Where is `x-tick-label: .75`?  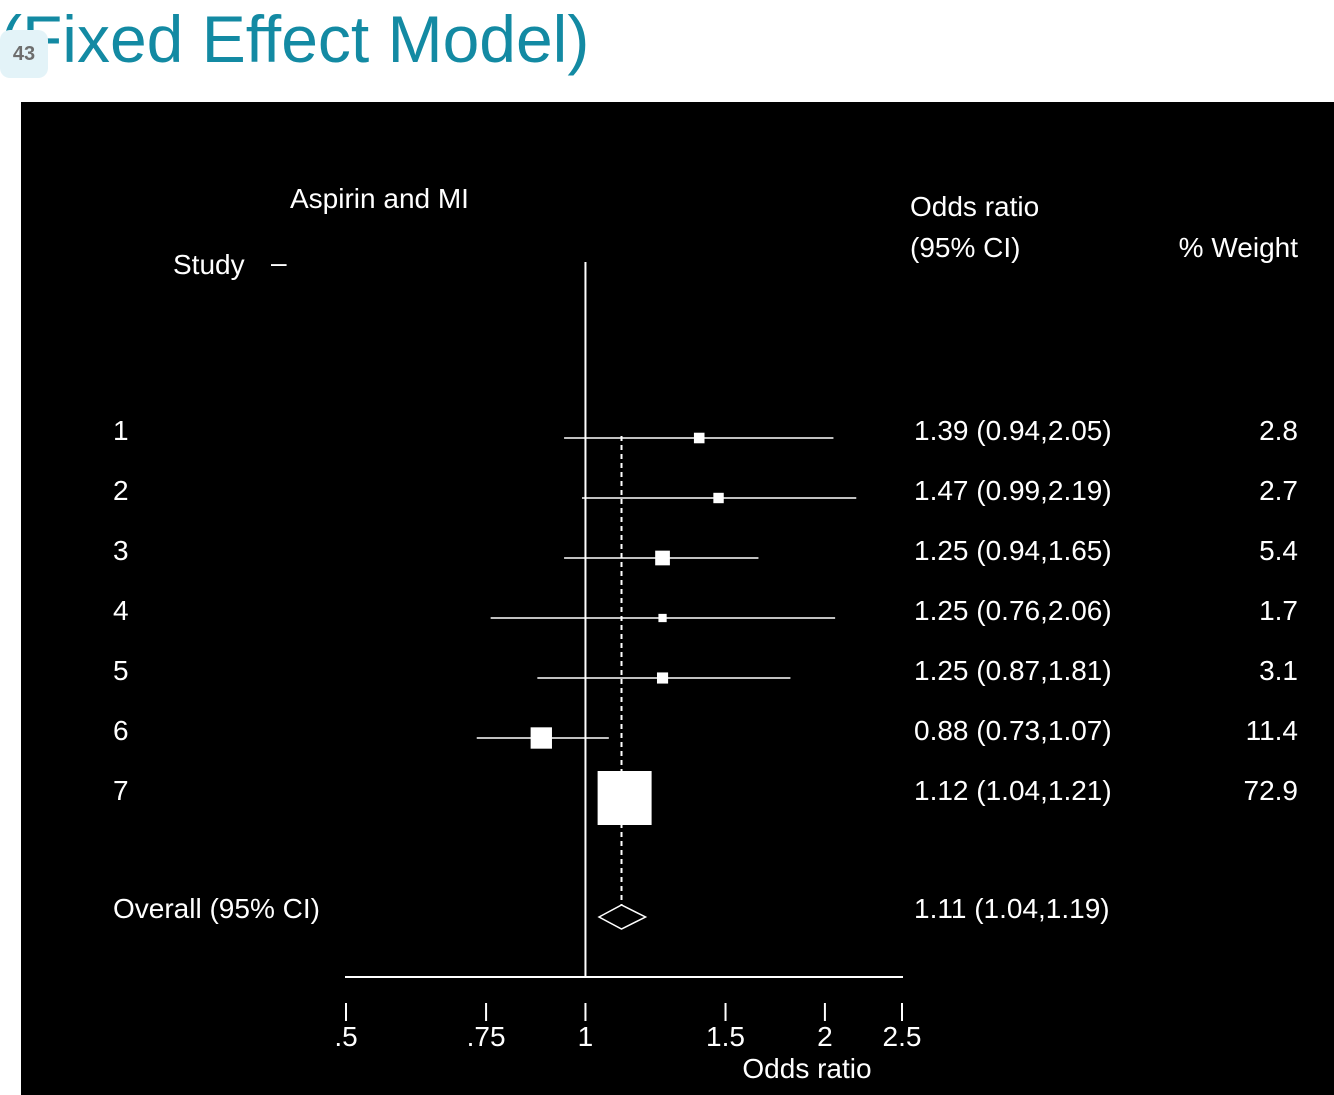 x-tick-label: .75 is located at coordinates (486, 1036).